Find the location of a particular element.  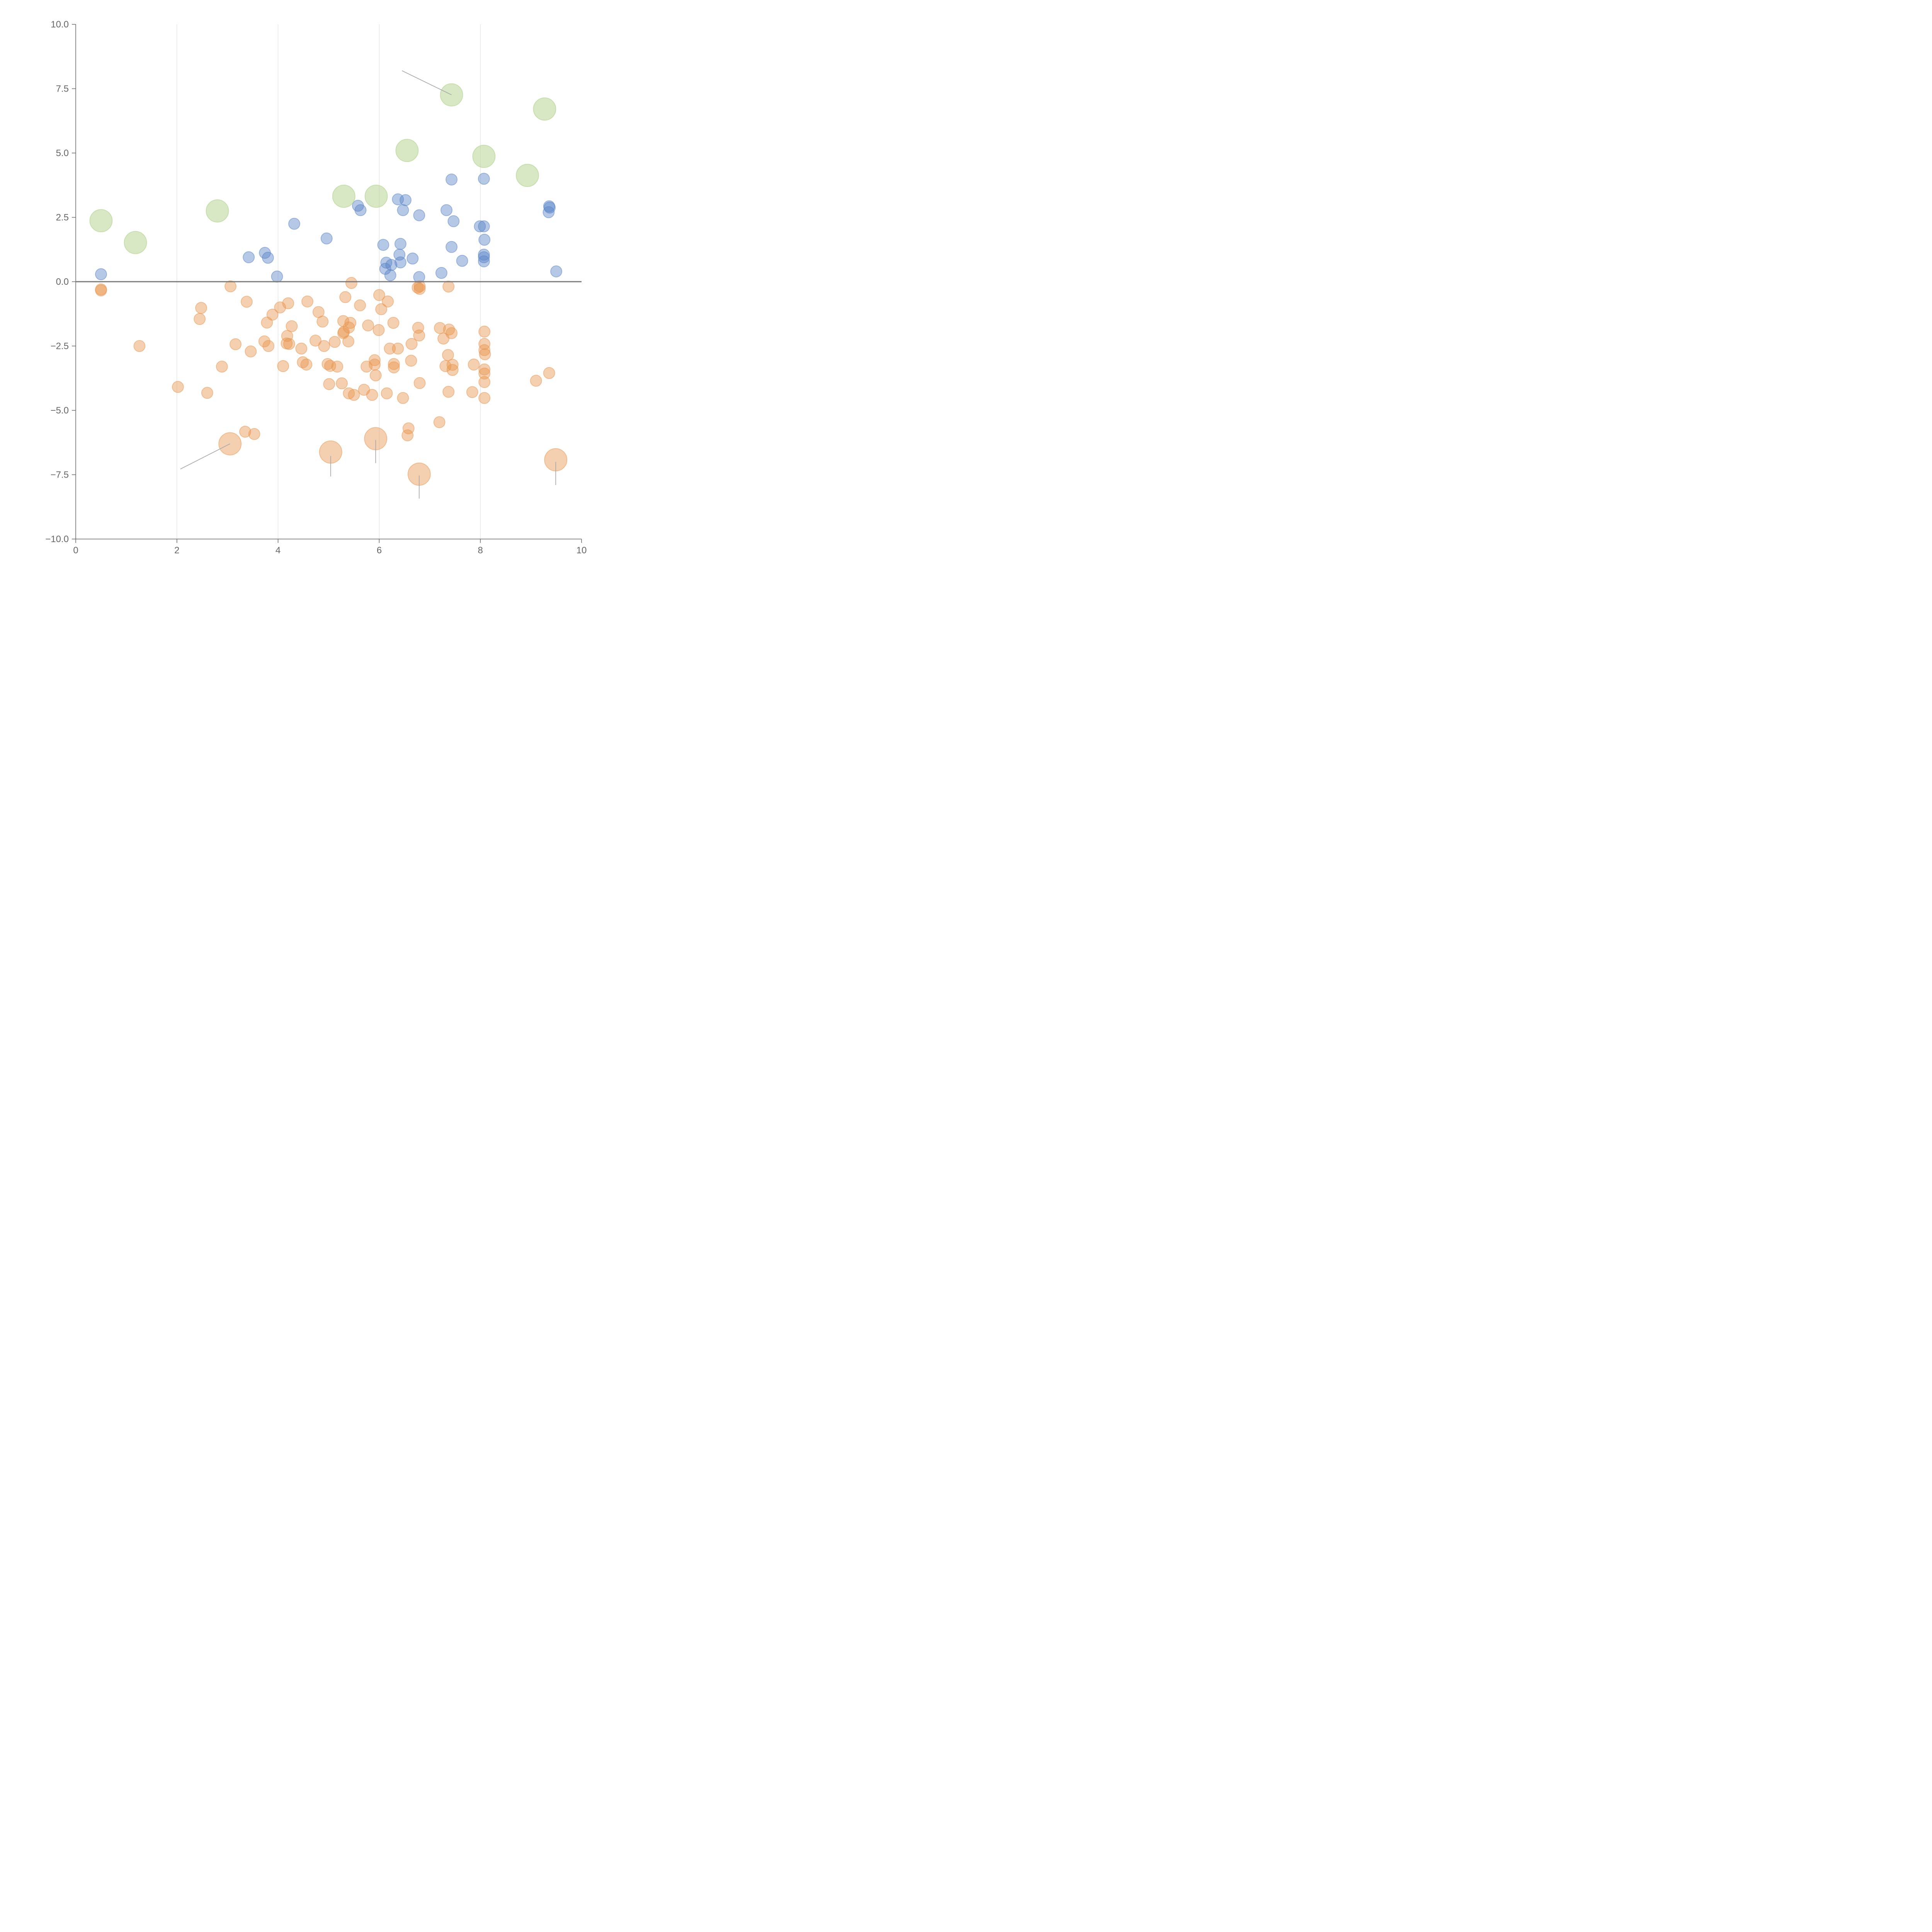

data-points is located at coordinates (328, 284).